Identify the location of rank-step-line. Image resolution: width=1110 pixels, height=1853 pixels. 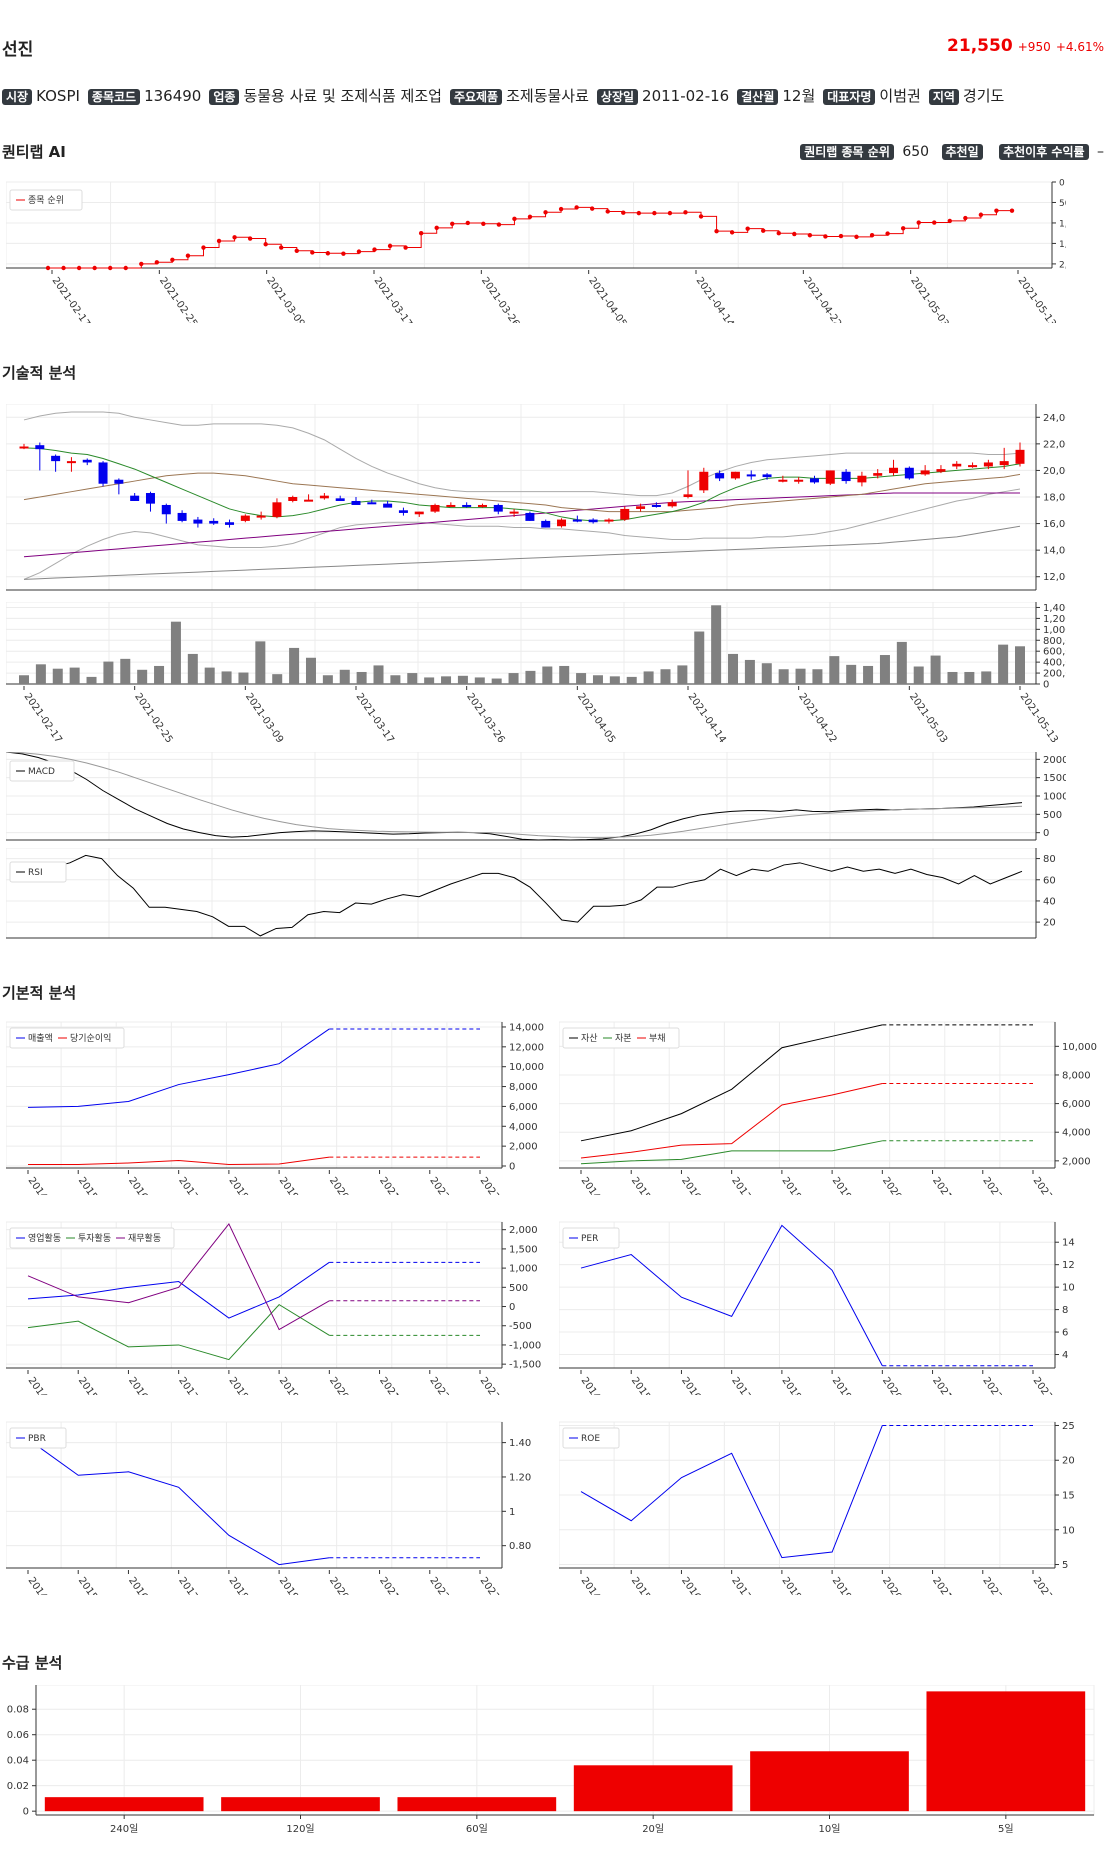
(530, 237).